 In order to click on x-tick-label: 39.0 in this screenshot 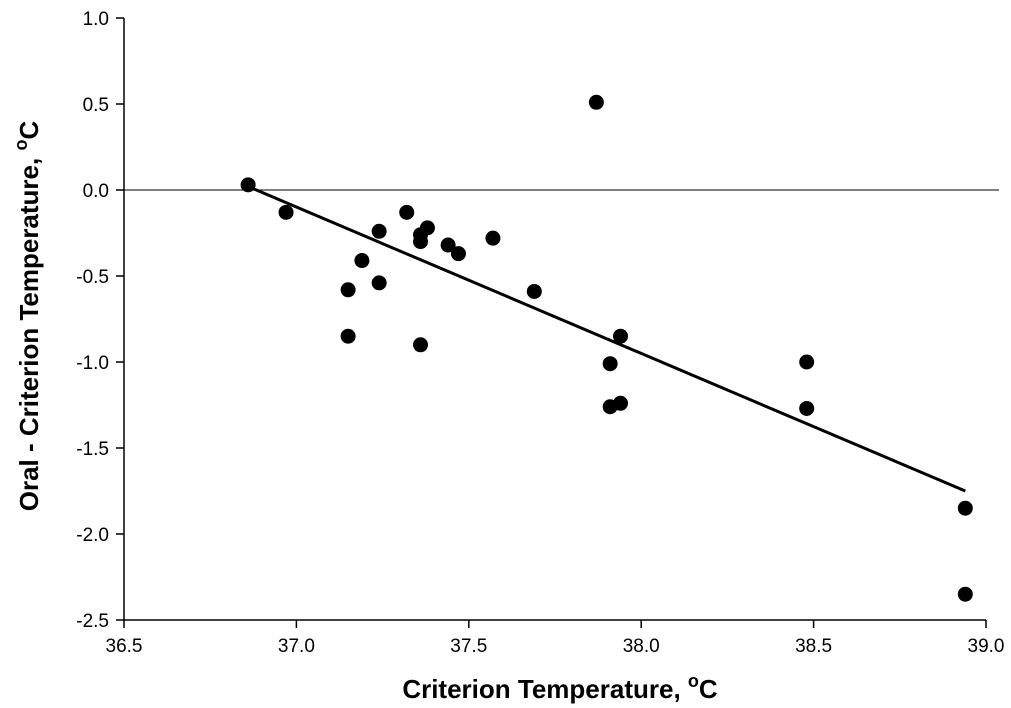, I will do `click(986, 646)`.